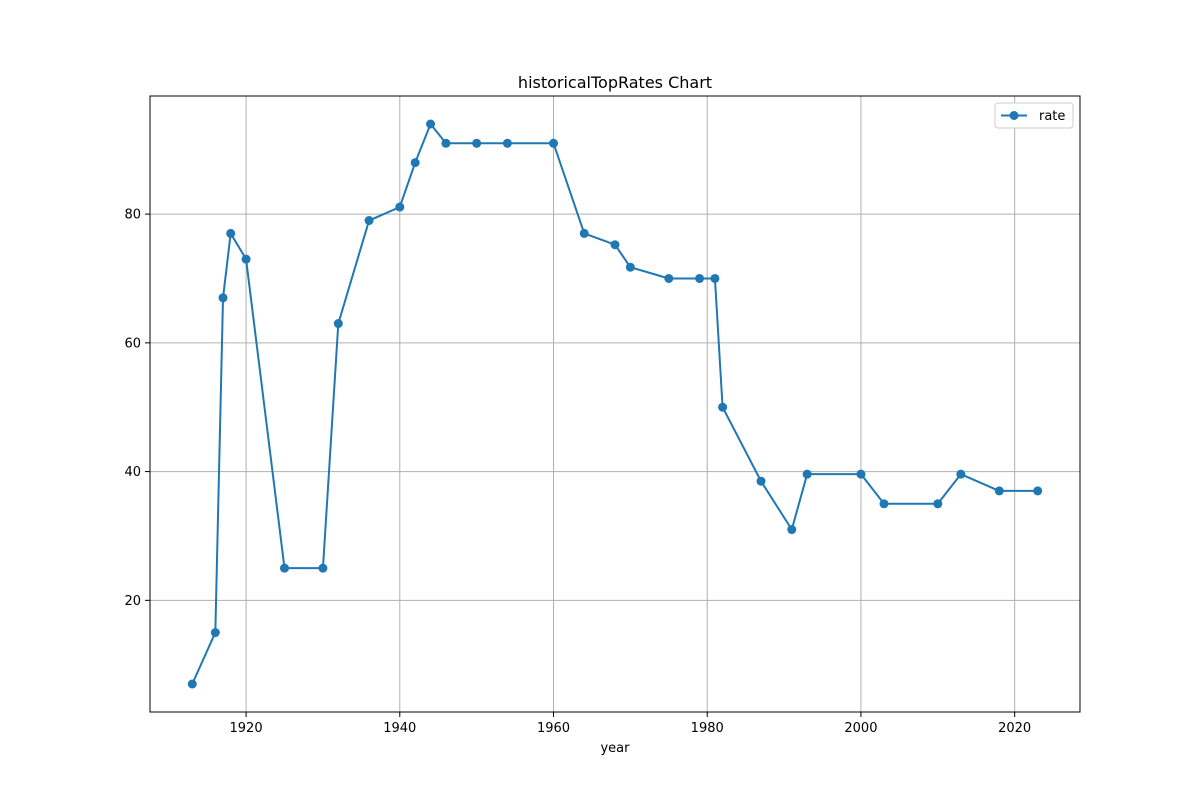  What do you see at coordinates (246, 728) in the screenshot?
I see `x-tick-label: 1920` at bounding box center [246, 728].